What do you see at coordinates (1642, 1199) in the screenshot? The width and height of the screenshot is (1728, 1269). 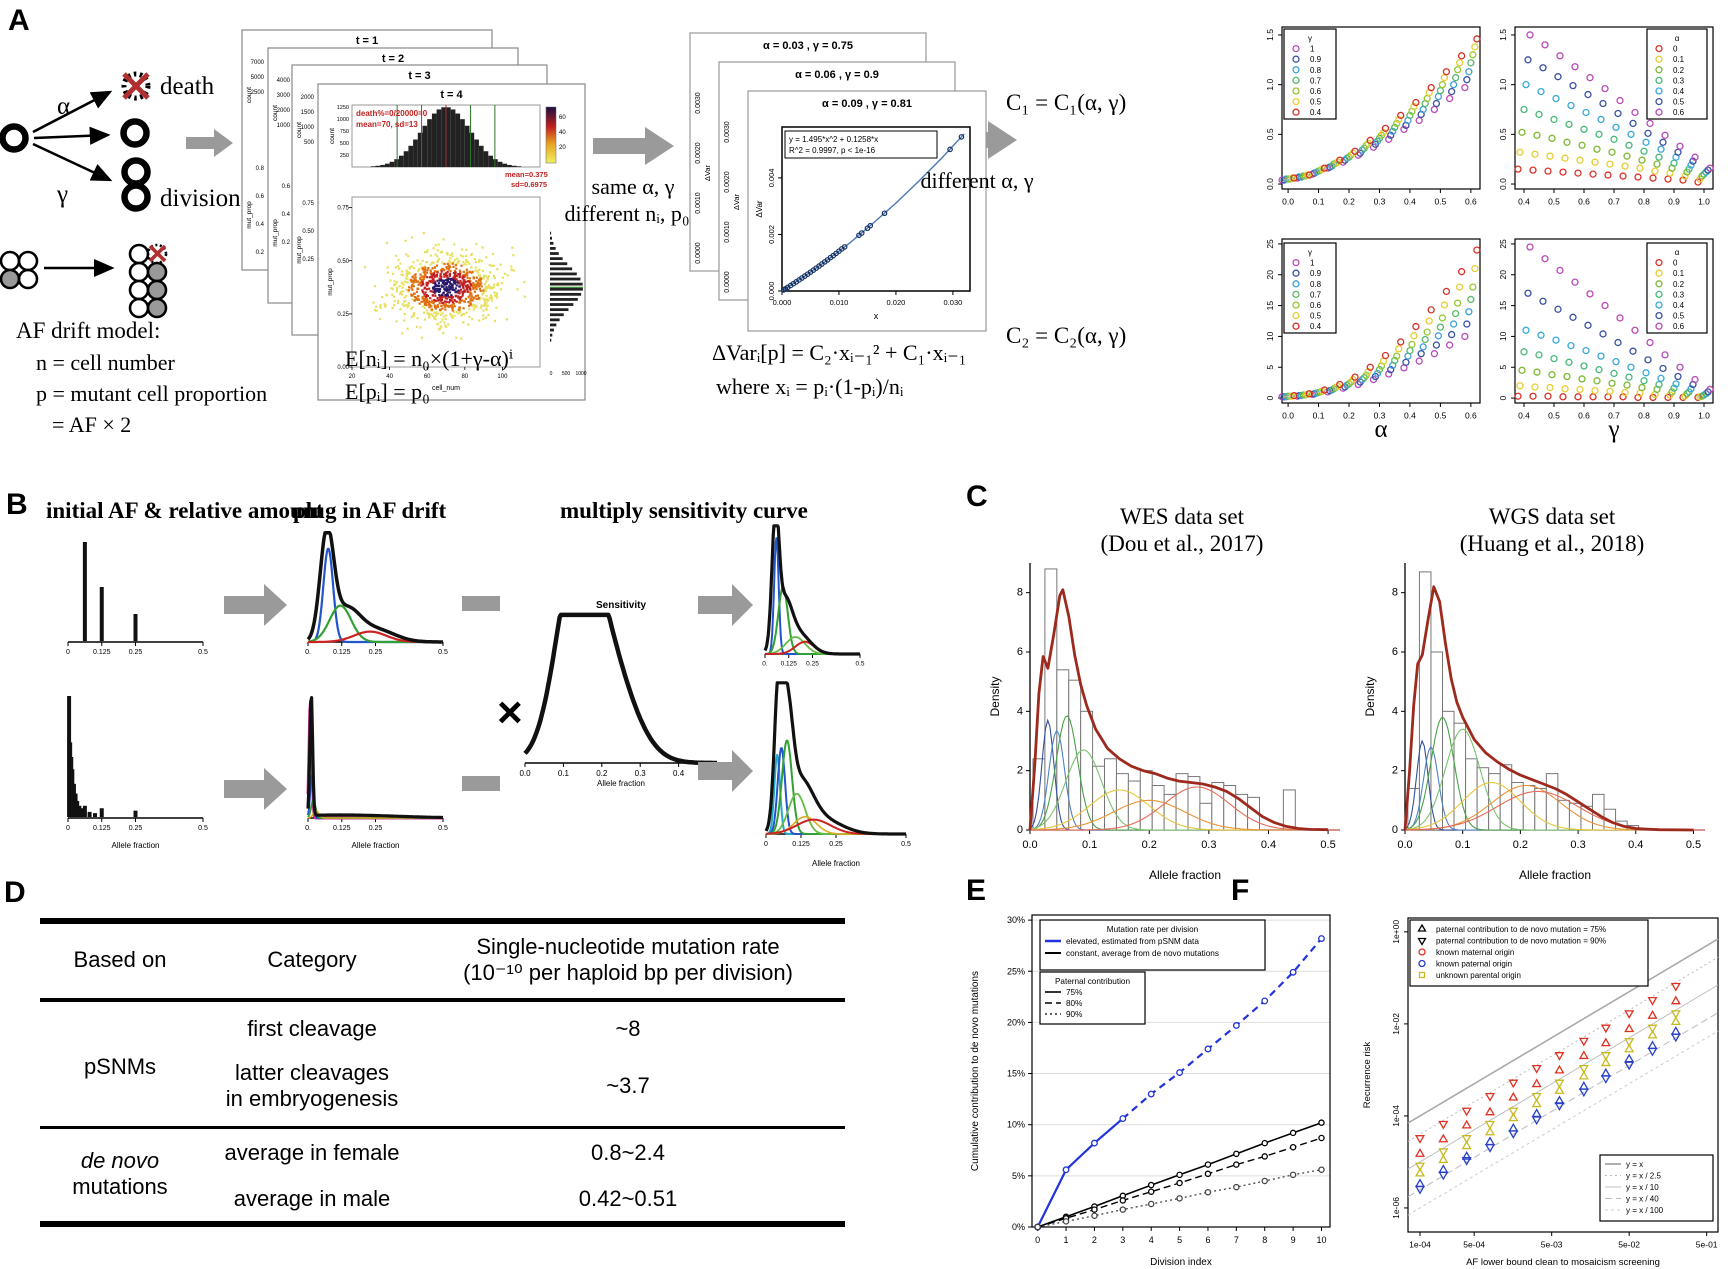 I see `svg-text: y = x / 40` at bounding box center [1642, 1199].